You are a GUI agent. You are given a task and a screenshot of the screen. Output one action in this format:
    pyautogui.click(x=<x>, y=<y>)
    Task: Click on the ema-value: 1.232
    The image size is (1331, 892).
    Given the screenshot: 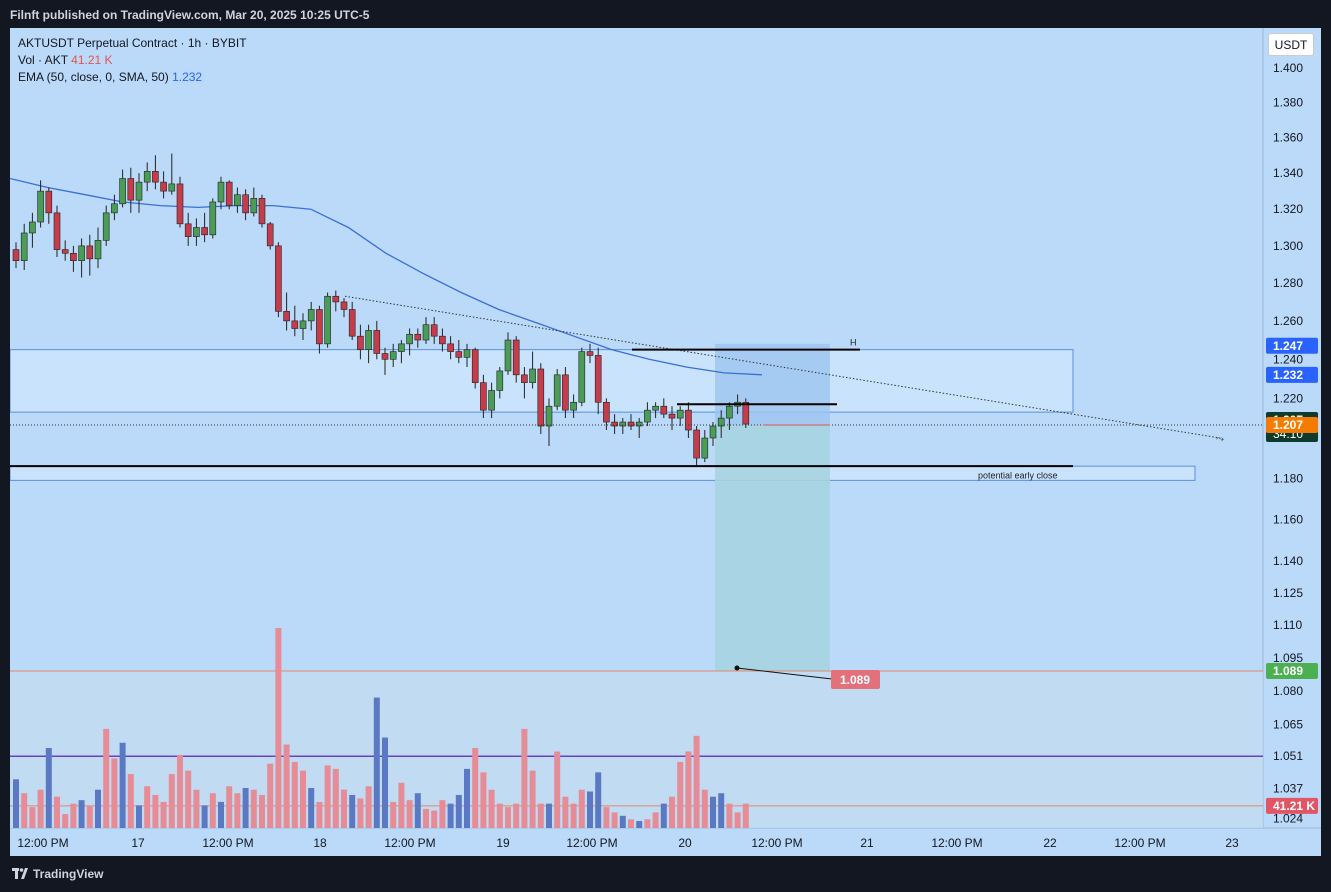 What is the action you would take?
    pyautogui.click(x=187, y=77)
    